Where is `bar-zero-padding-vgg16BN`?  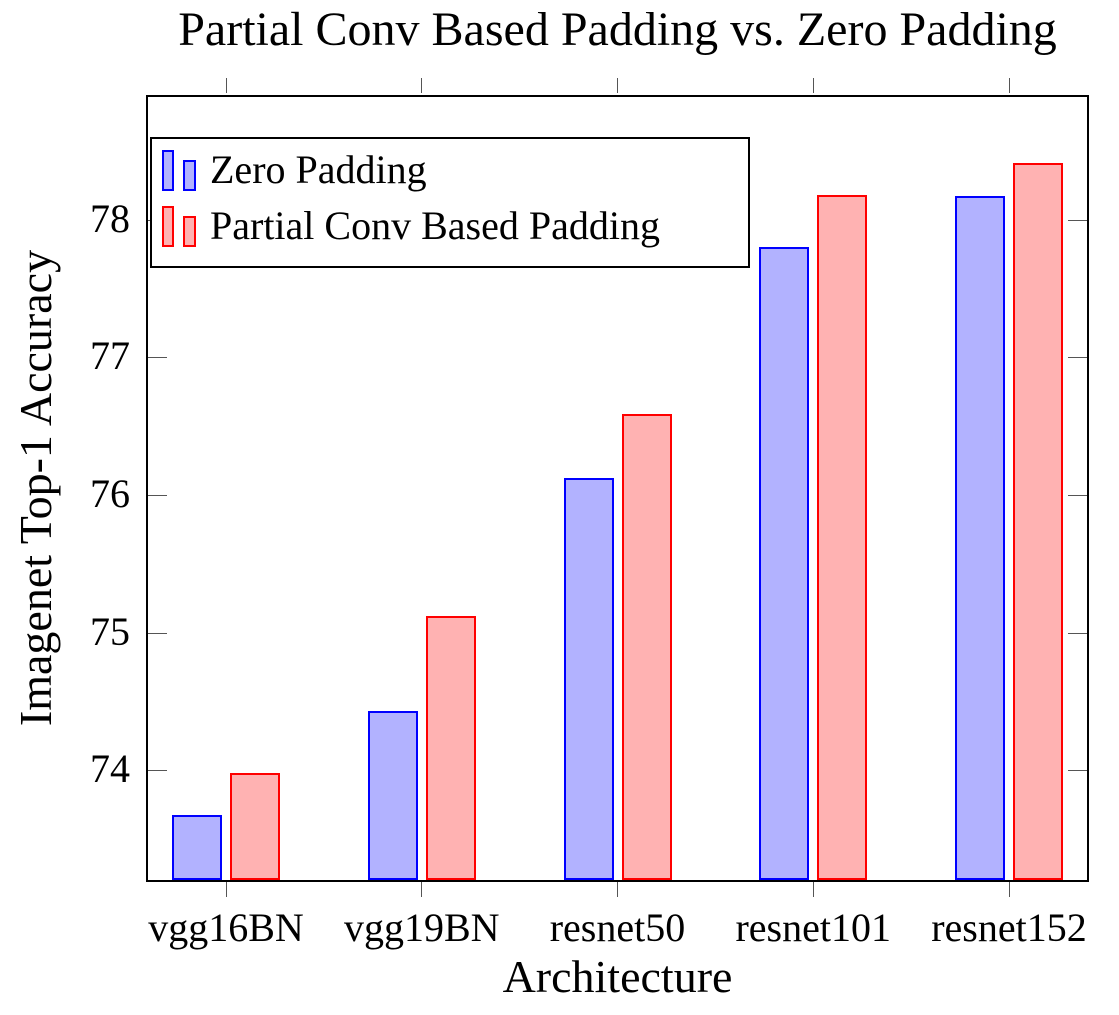
bar-zero-padding-vgg16BN is located at coordinates (197, 847).